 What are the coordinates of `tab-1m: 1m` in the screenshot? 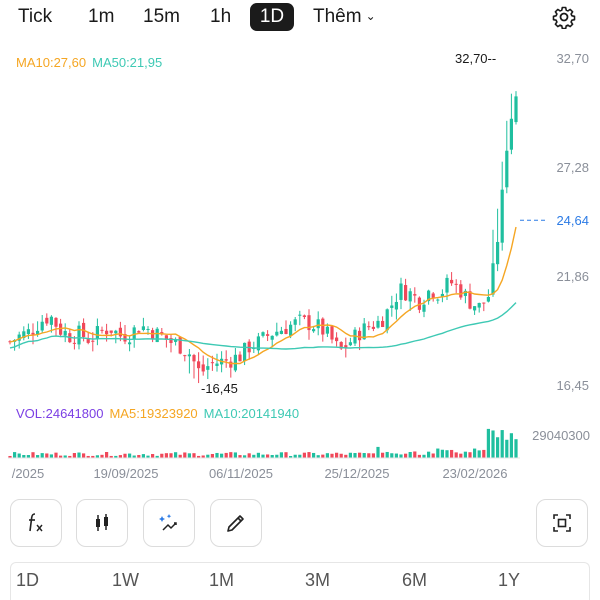 It's located at (101, 16).